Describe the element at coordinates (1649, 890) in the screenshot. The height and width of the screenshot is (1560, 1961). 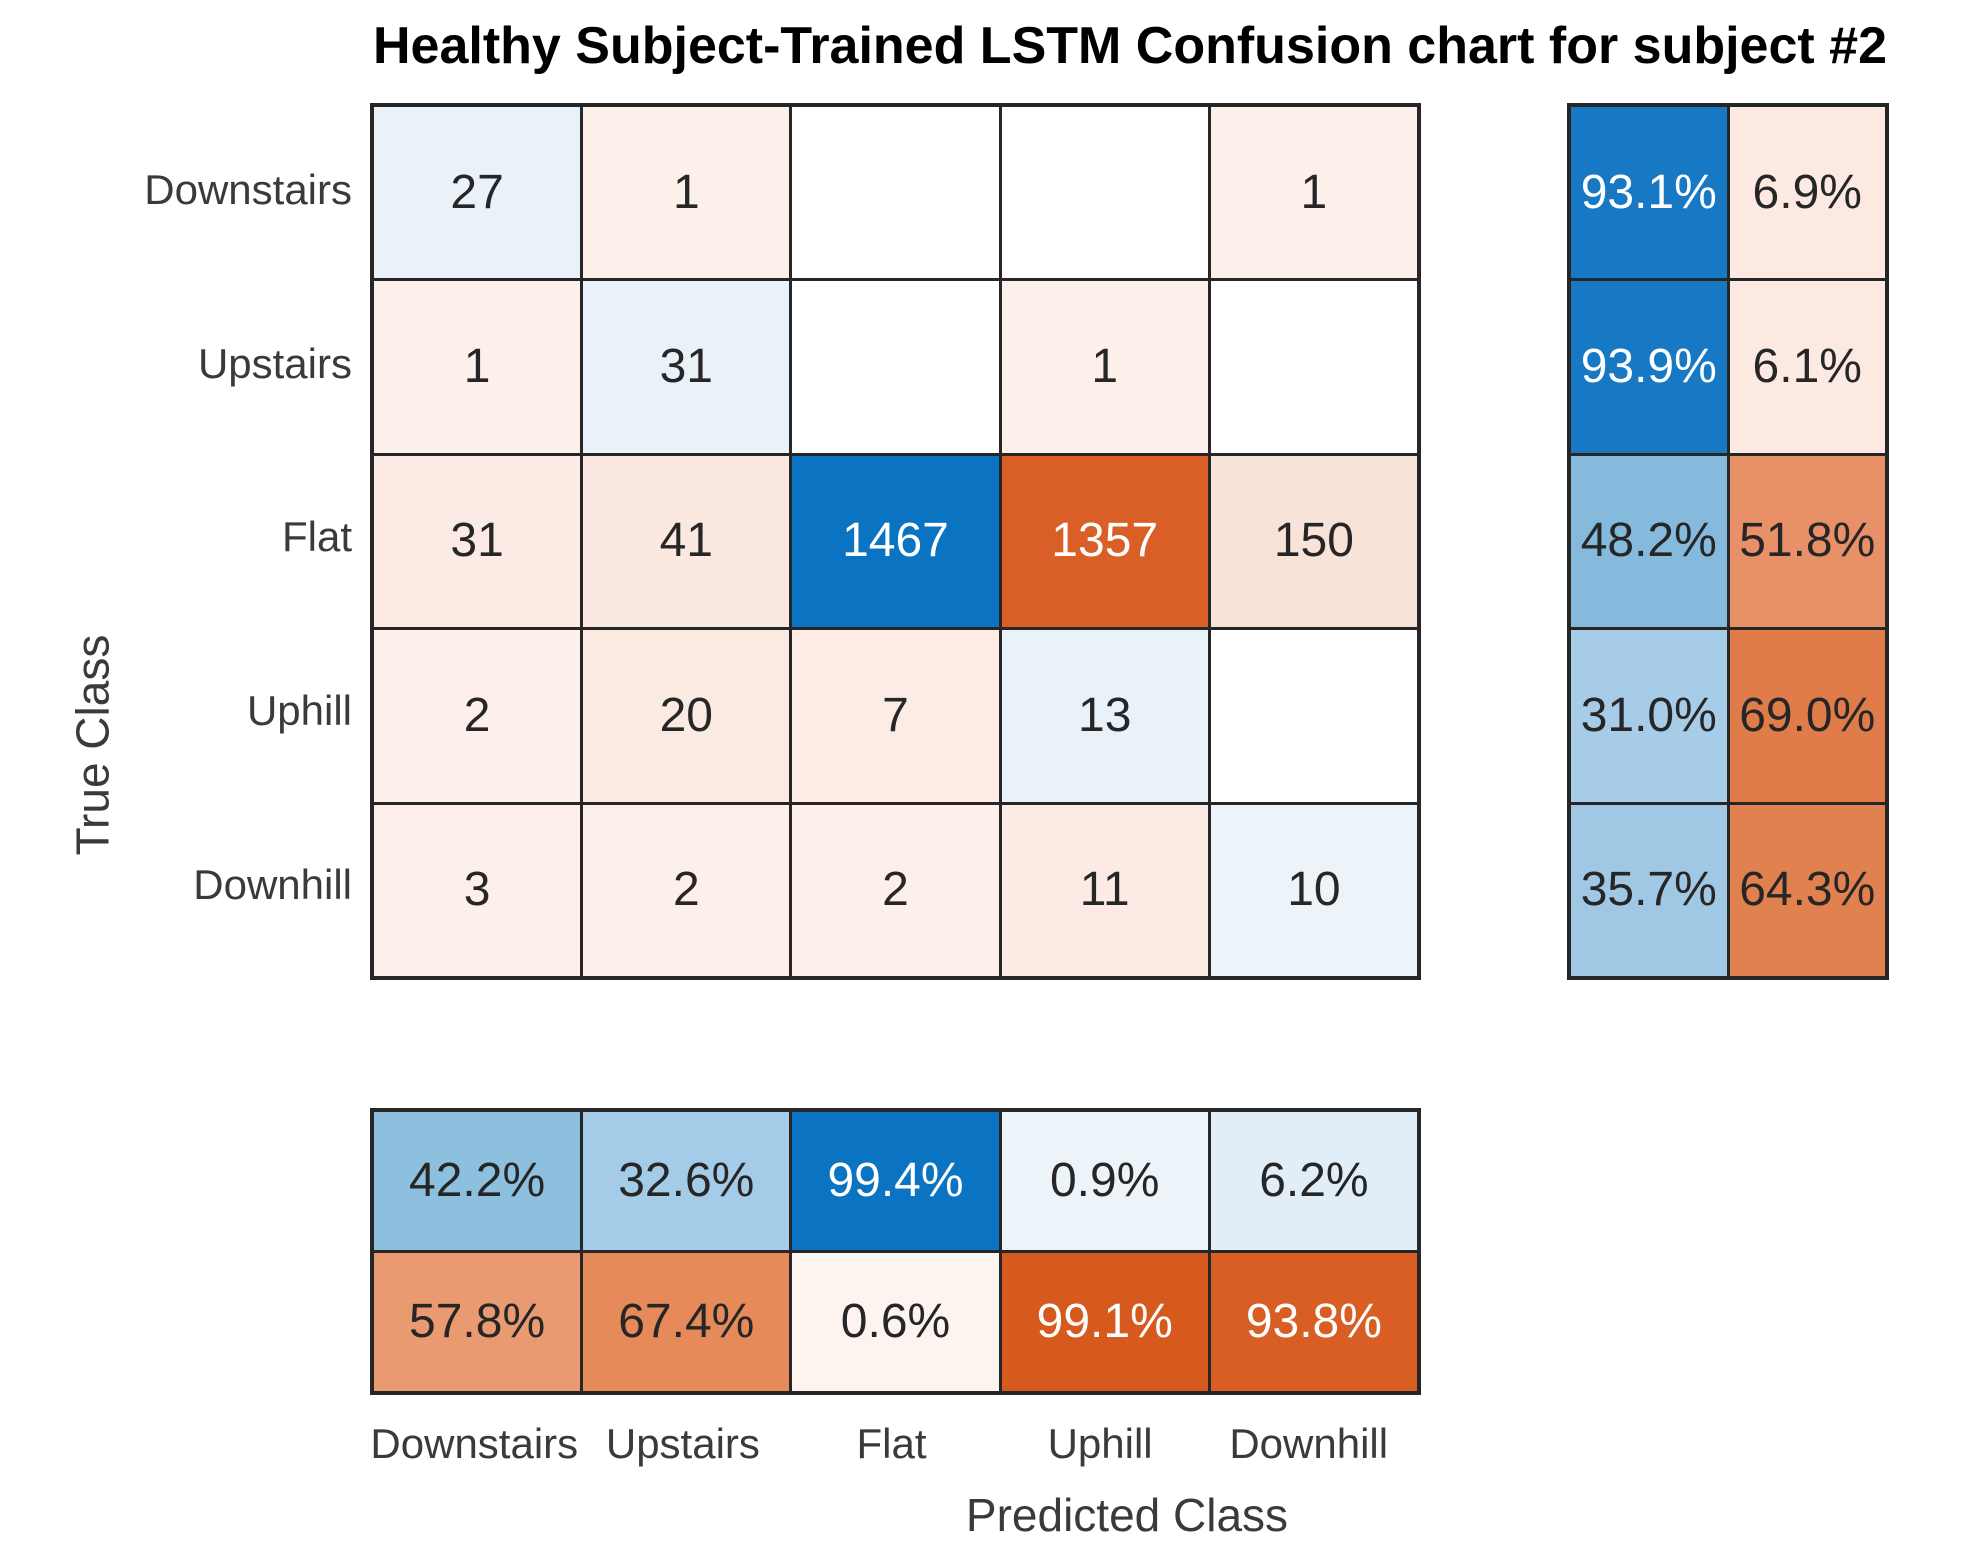
I see `row-summary-cell: 35.7%` at that location.